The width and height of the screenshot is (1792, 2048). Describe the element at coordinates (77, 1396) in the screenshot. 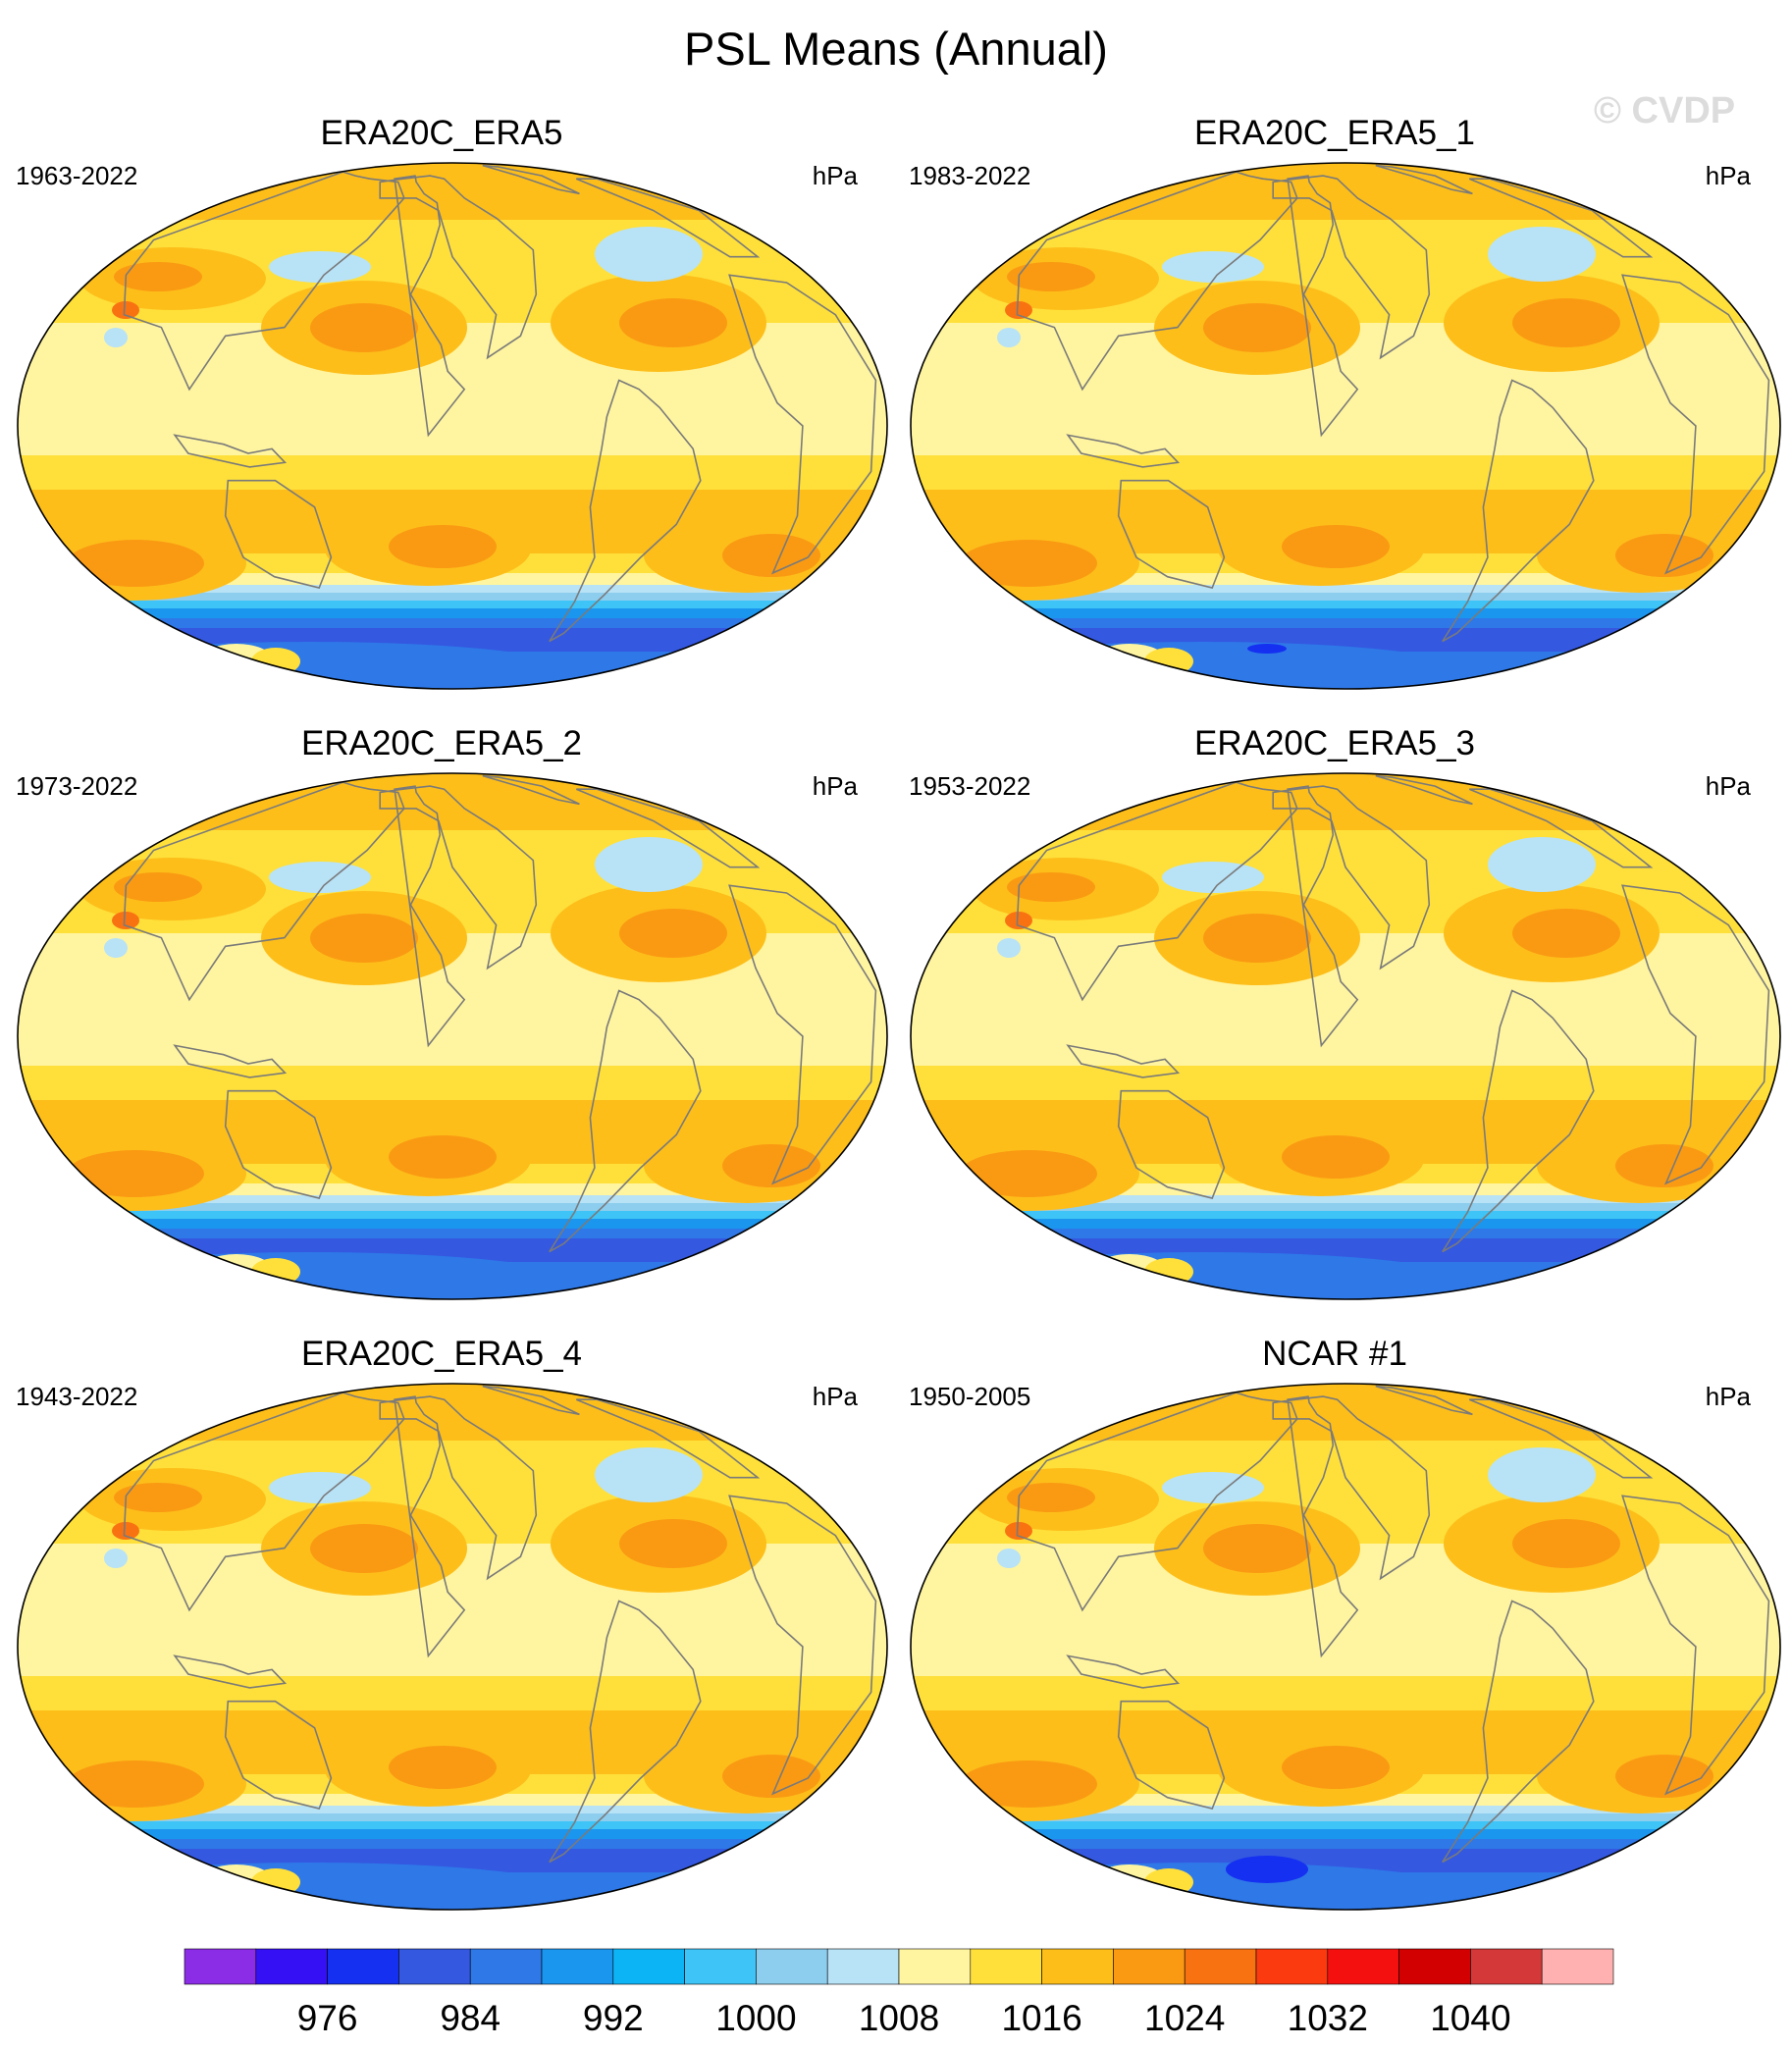

I see `panel-period: 1943-2022` at that location.